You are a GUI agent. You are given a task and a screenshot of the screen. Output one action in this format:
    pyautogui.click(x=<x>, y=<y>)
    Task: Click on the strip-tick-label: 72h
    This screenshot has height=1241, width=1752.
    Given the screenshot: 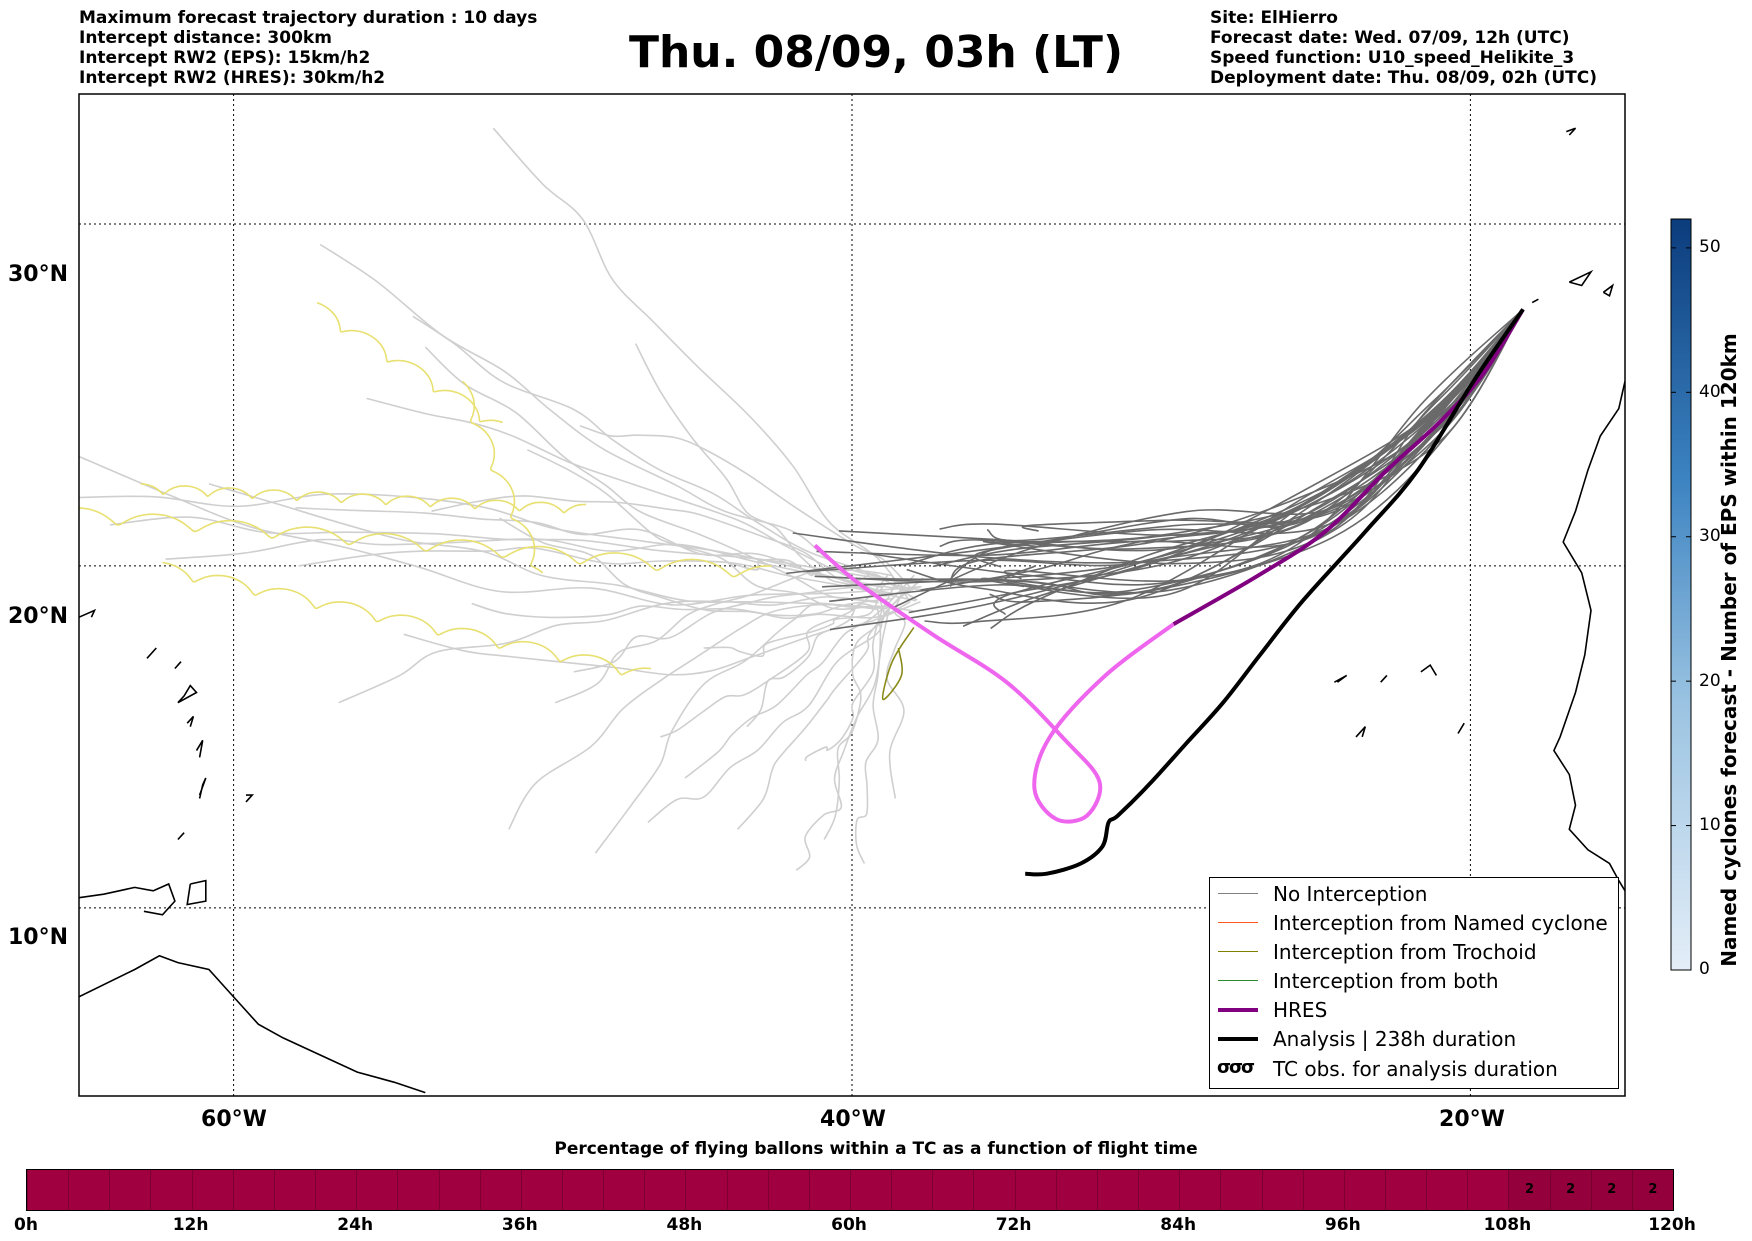 What is the action you would take?
    pyautogui.click(x=1013, y=1225)
    